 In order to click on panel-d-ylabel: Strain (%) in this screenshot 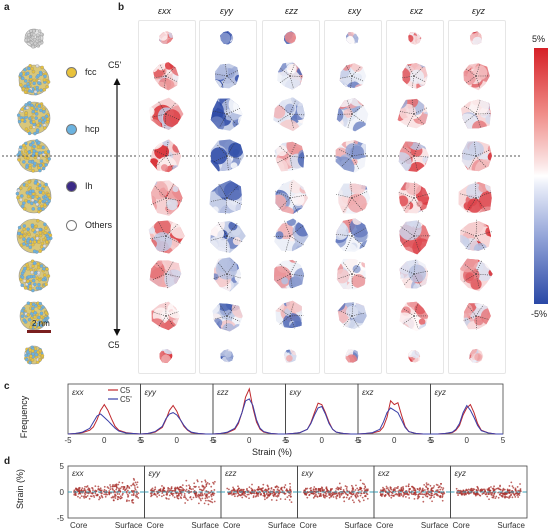, I will do `click(20, 489)`.